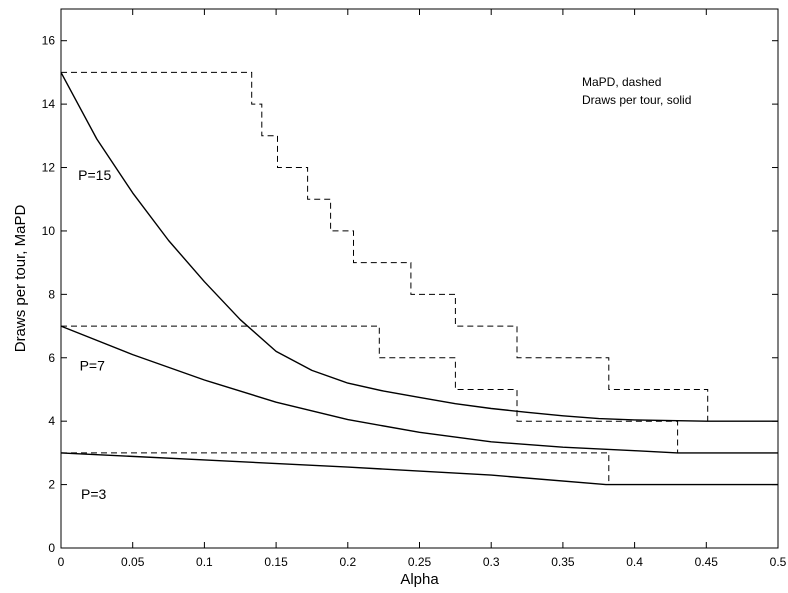 The width and height of the screenshot is (788, 593). Describe the element at coordinates (419, 579) in the screenshot. I see `x-axis-label: Alpha` at that location.